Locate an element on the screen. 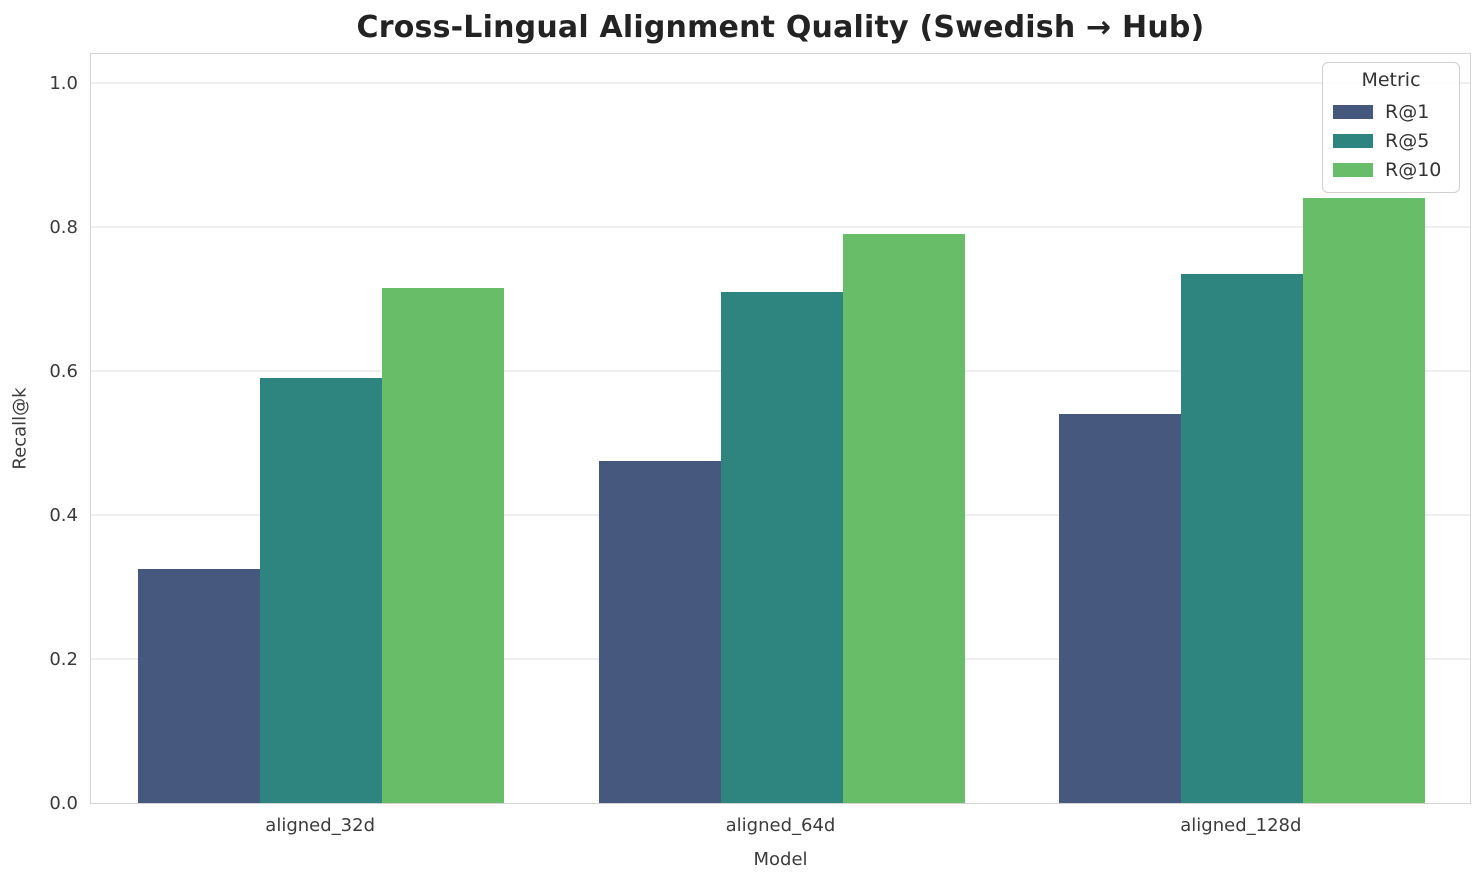 The height and width of the screenshot is (885, 1484). legend-item: R@5 is located at coordinates (1391, 140).